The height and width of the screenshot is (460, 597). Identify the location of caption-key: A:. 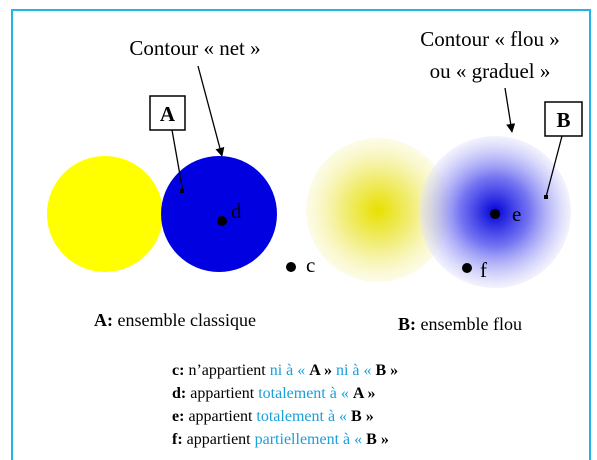
(103, 320).